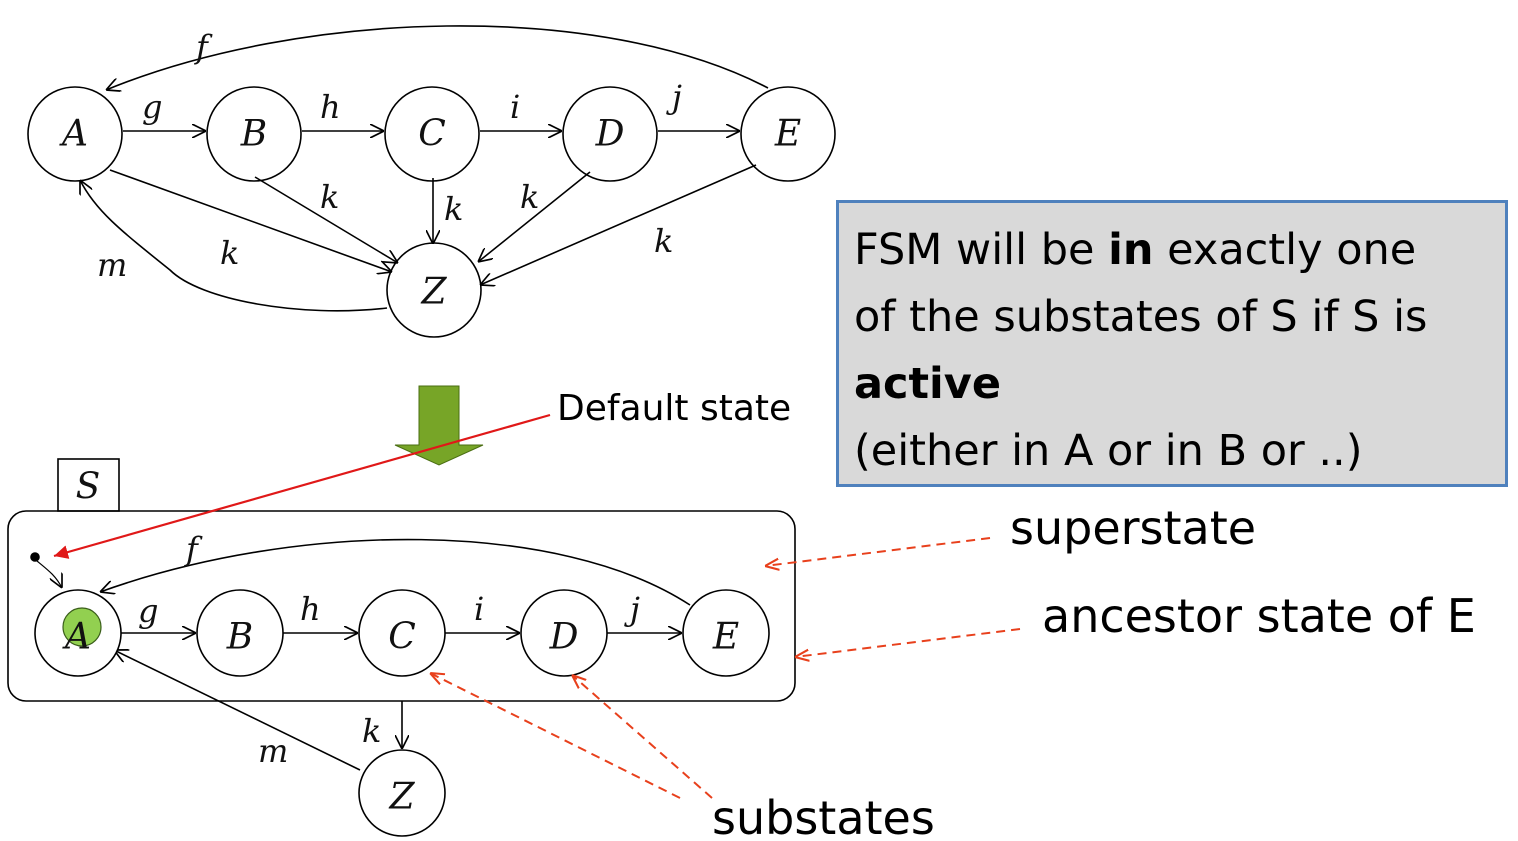  Describe the element at coordinates (642, 737) in the screenshot. I see `substates-pointer-d` at that location.